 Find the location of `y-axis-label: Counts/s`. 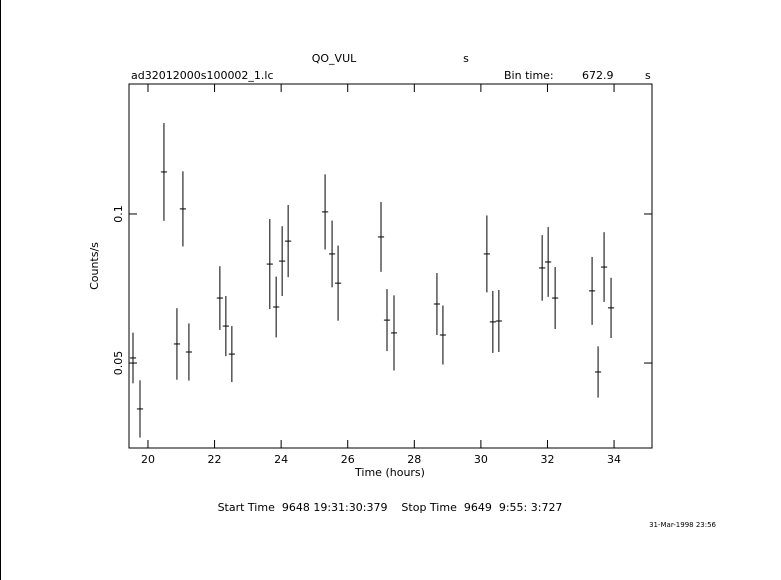

y-axis-label: Counts/s is located at coordinates (94, 266).